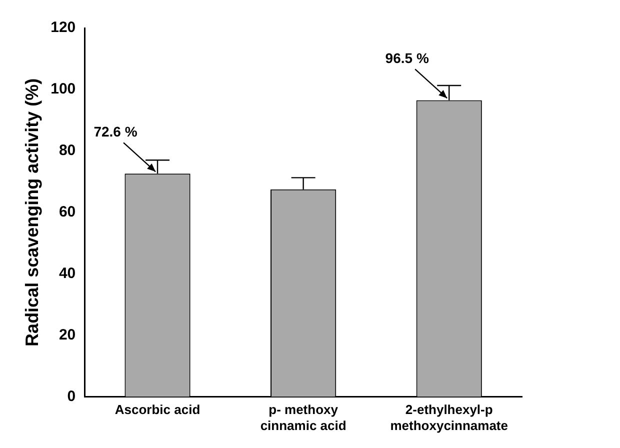  I want to click on y-tick-label: 20, so click(67, 335).